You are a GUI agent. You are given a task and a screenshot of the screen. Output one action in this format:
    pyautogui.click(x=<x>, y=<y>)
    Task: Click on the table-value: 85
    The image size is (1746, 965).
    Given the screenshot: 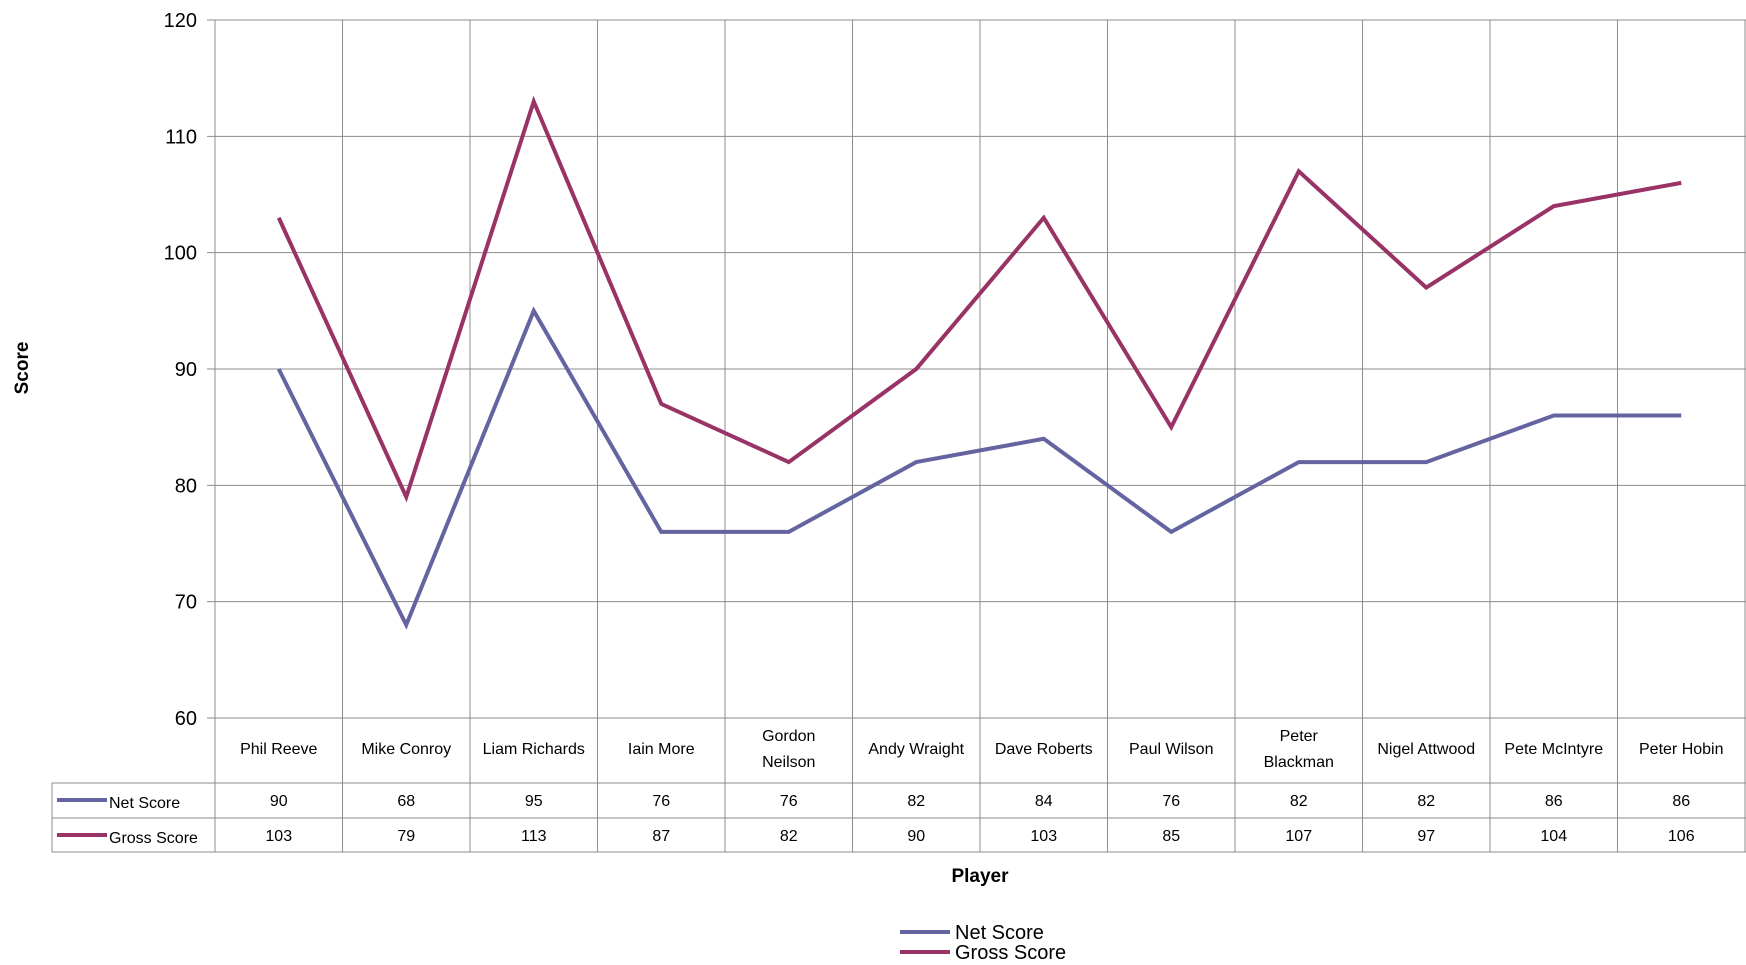 What is the action you would take?
    pyautogui.click(x=1171, y=836)
    